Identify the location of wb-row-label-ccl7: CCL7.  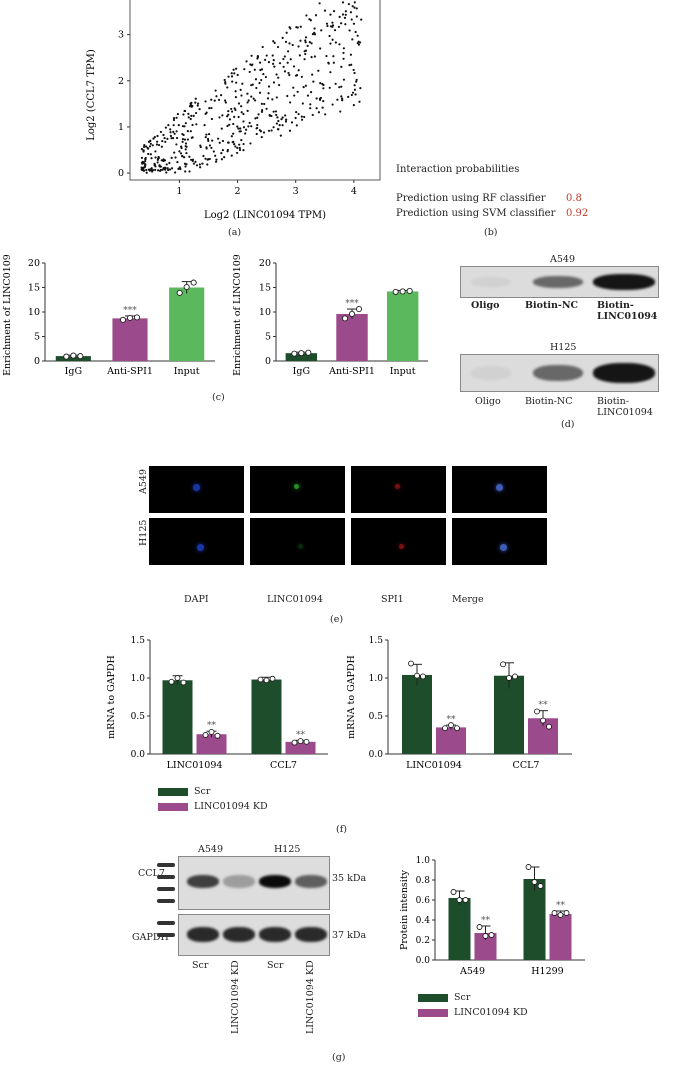
(151, 873).